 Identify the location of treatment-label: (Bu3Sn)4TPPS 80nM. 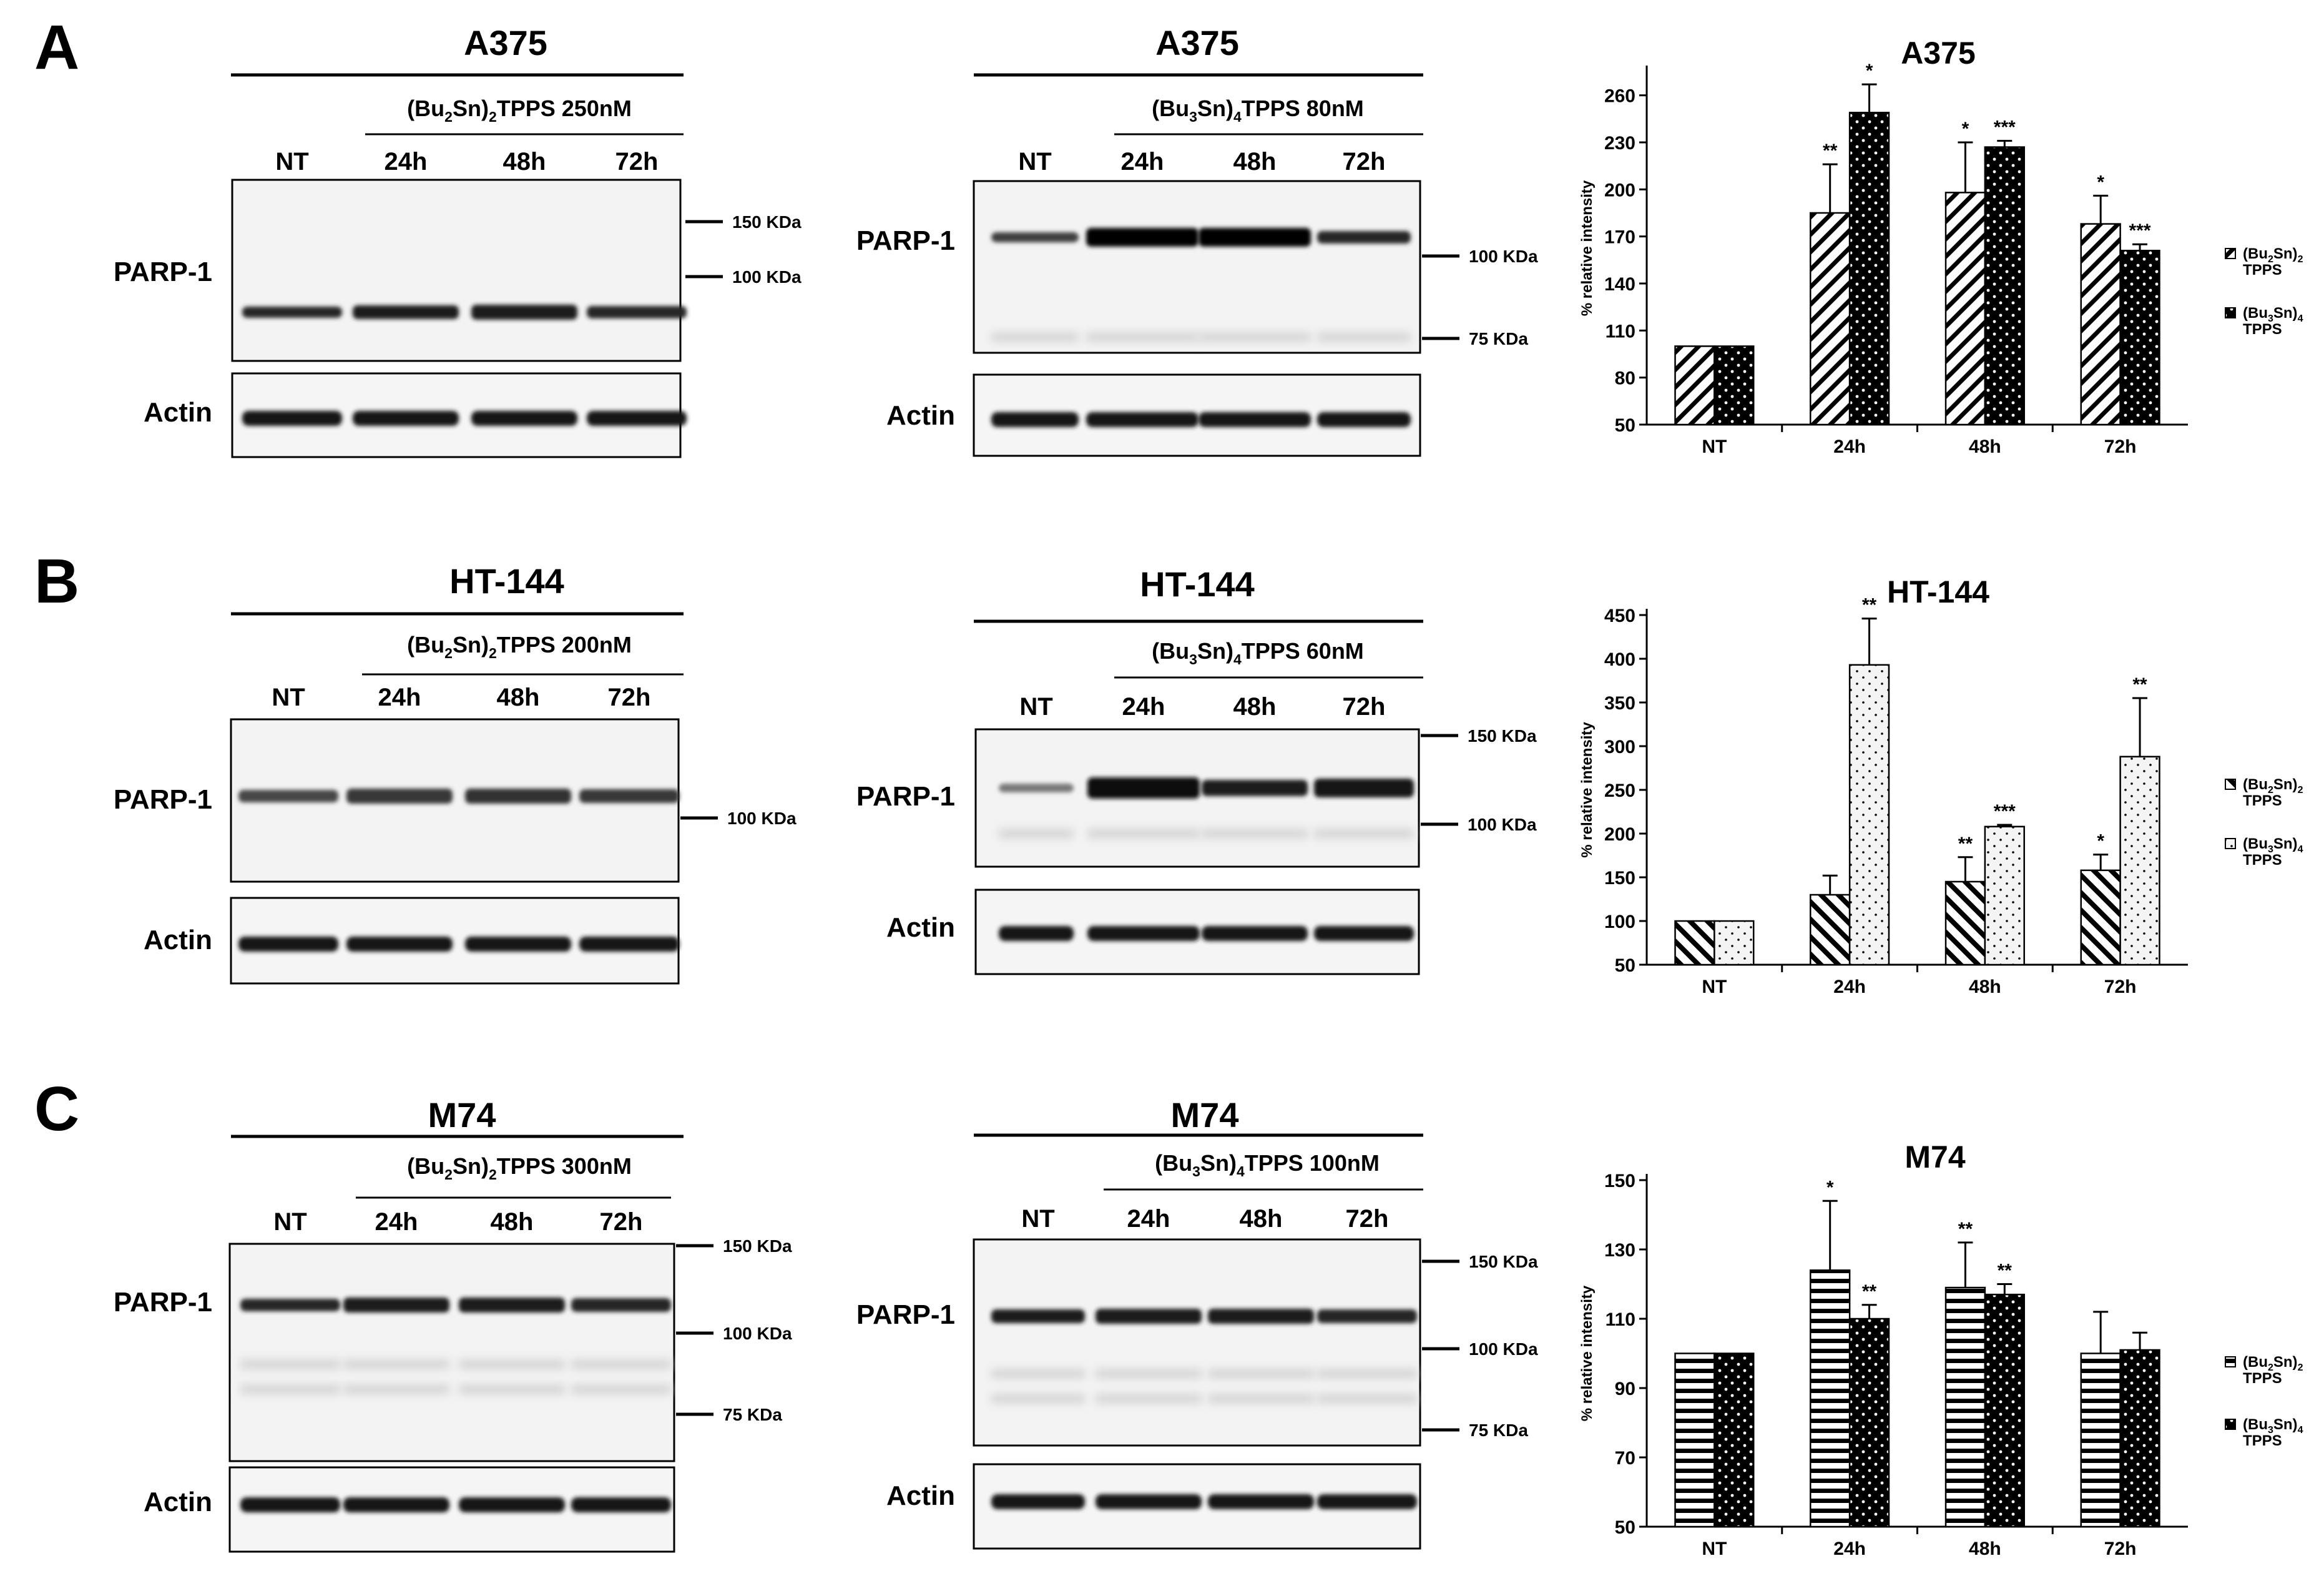
(1258, 110).